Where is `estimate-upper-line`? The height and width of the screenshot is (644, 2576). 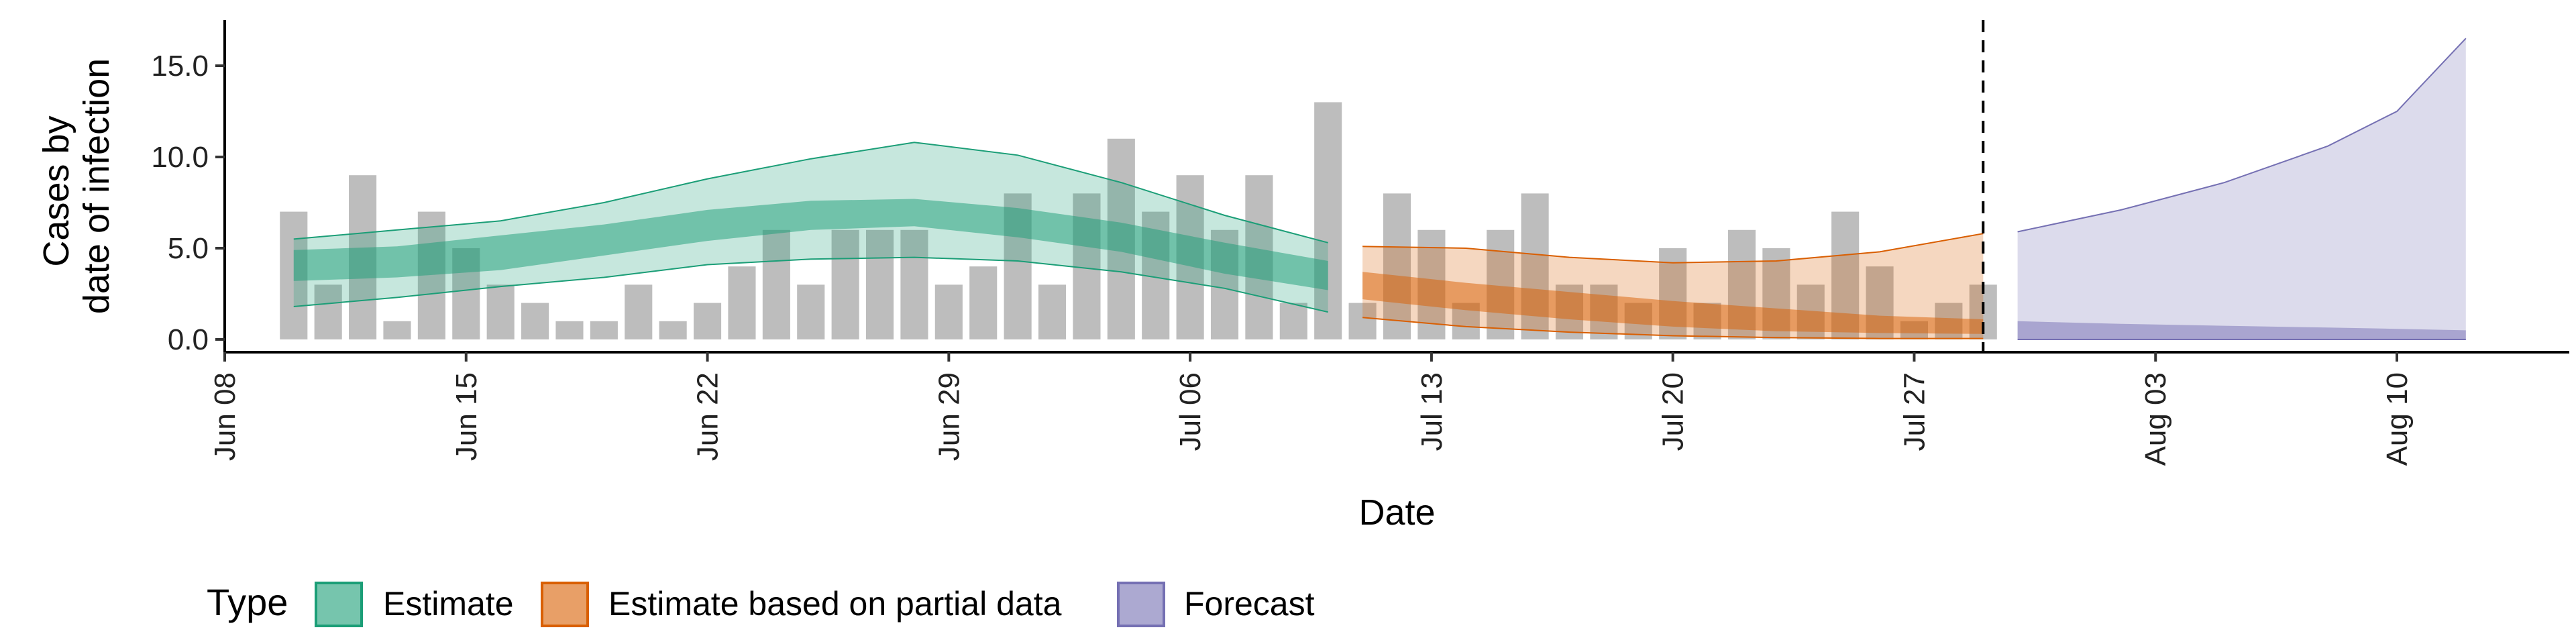
estimate-upper-line is located at coordinates (810, 193).